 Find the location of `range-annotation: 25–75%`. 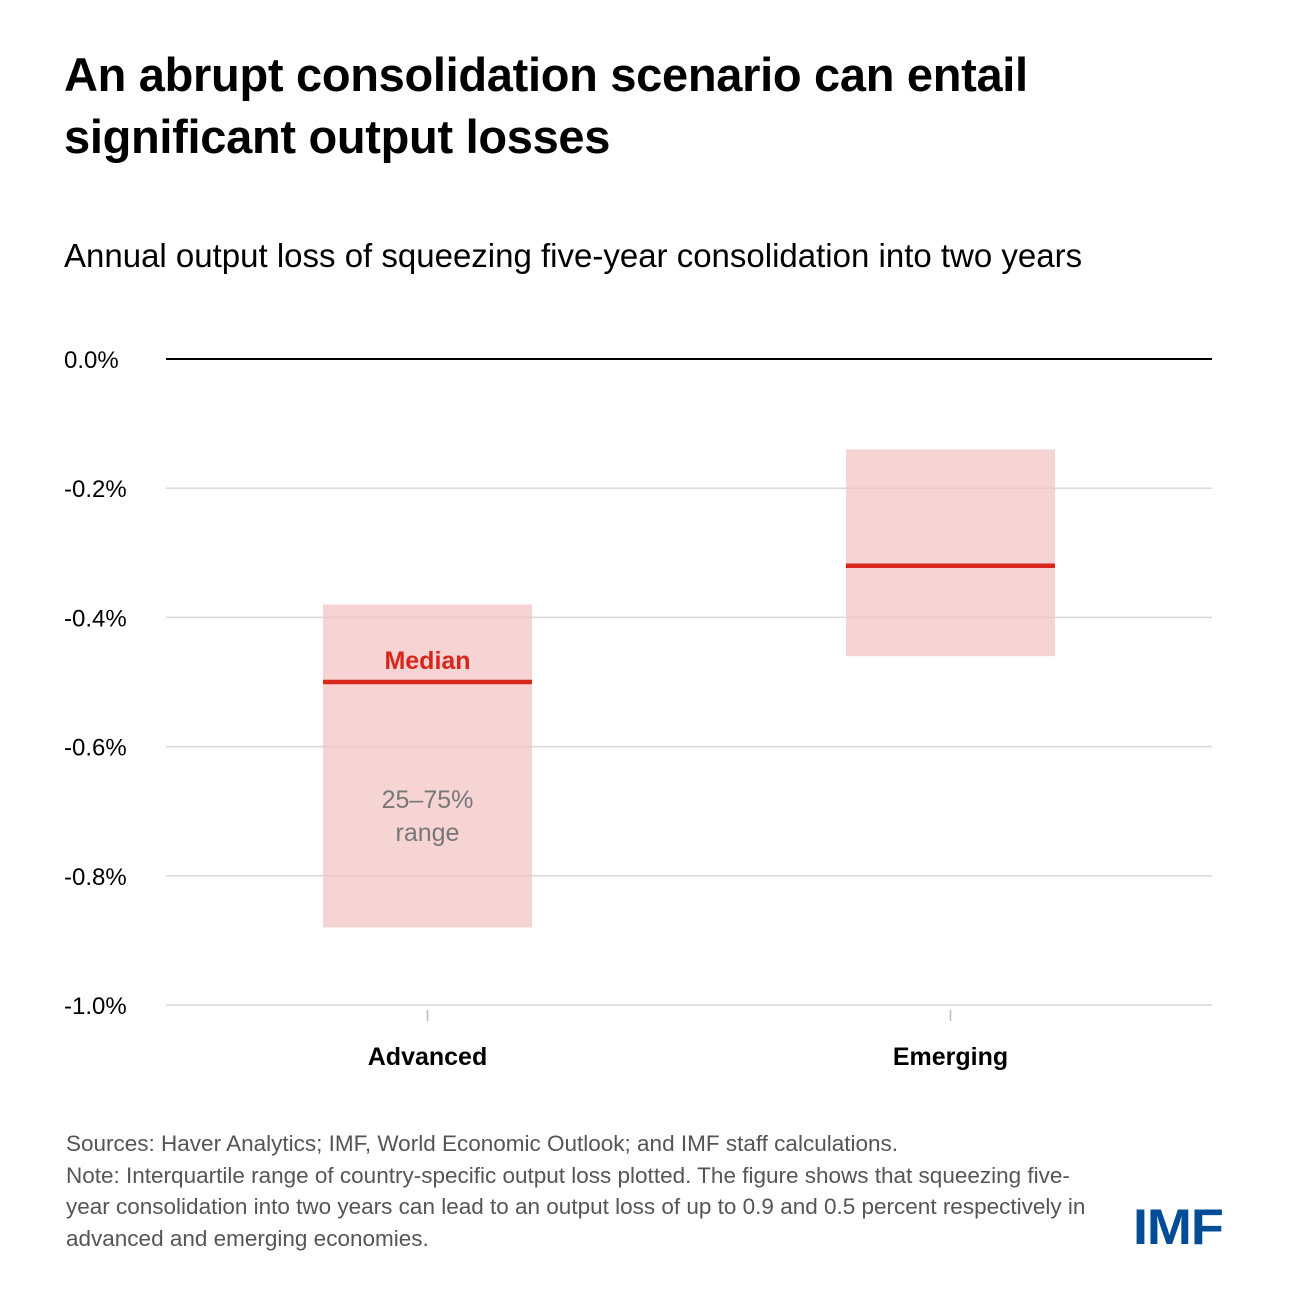

range-annotation: 25–75% is located at coordinates (428, 800).